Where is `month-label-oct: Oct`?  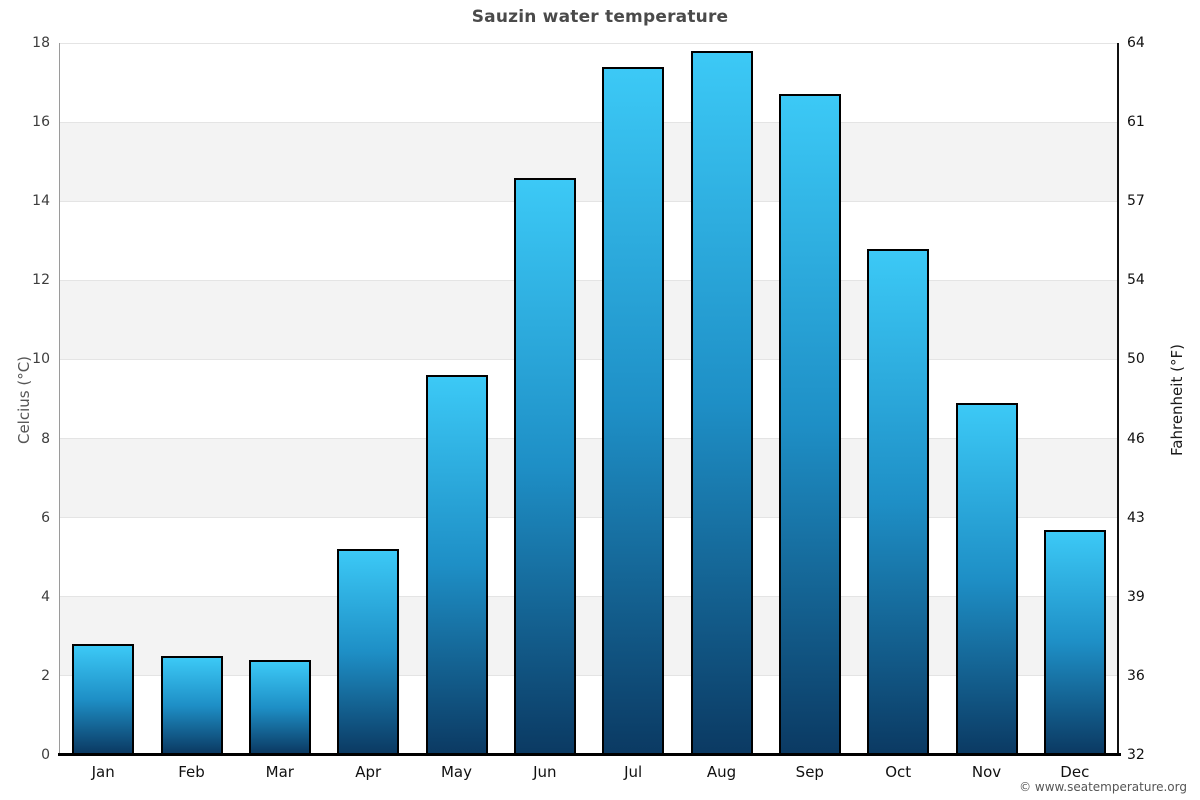 month-label-oct: Oct is located at coordinates (898, 772).